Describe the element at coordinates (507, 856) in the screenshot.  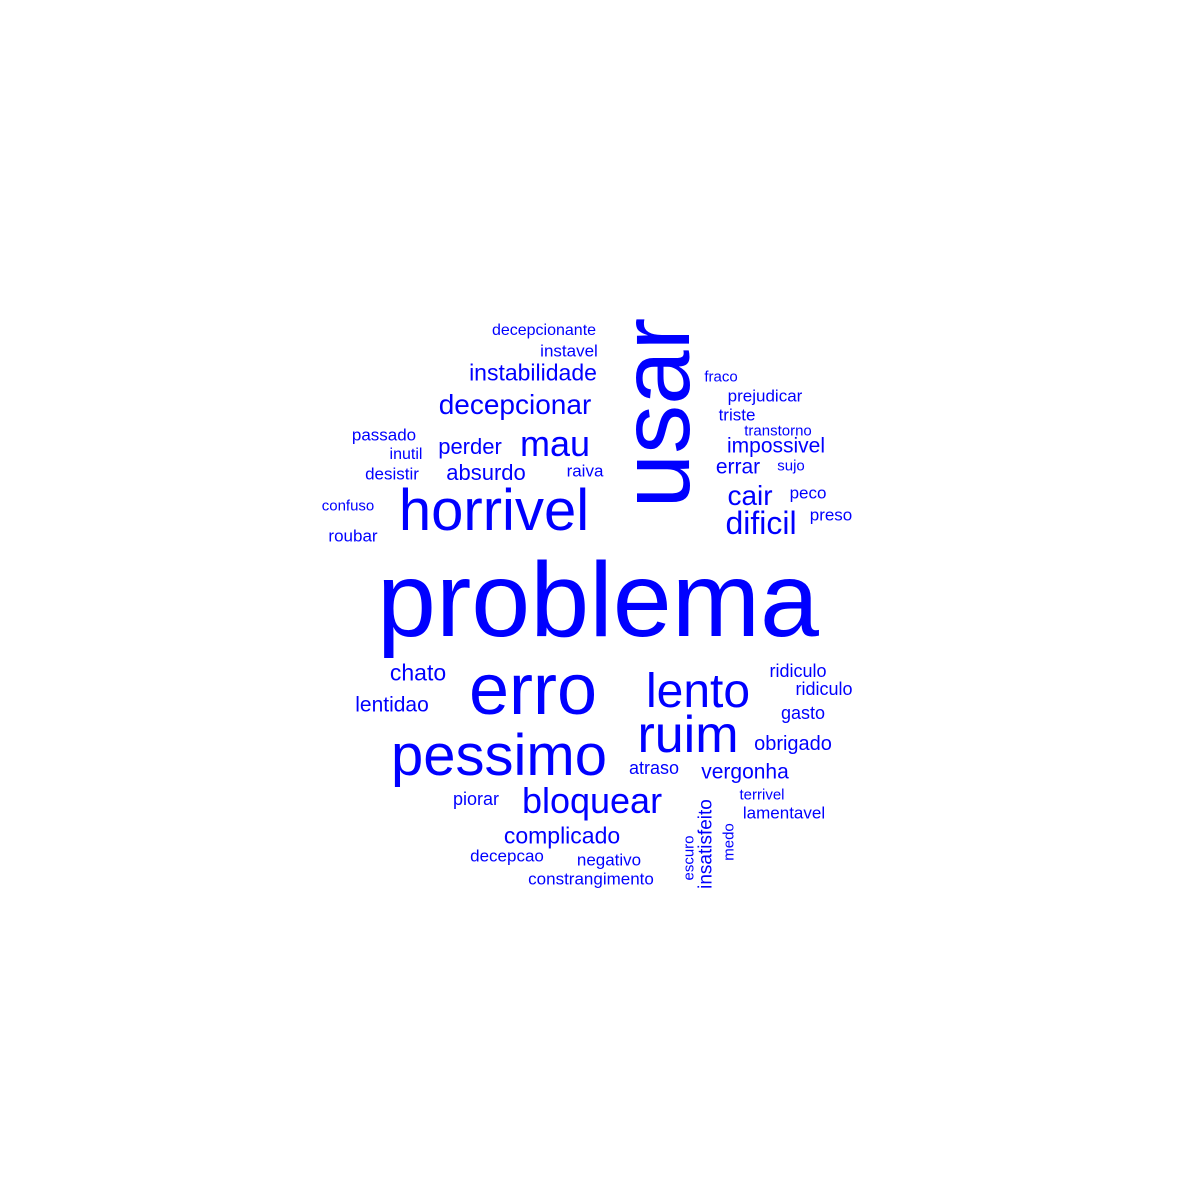
I see `word-decepcao: decepcao` at that location.